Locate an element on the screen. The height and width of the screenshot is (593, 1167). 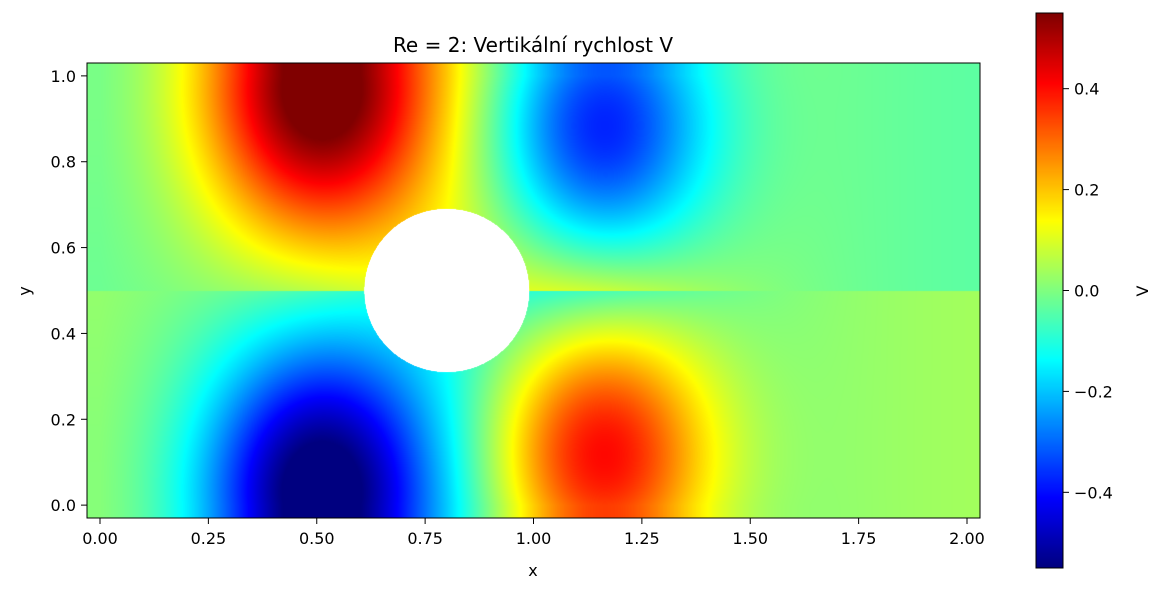
y-axis: 0.0 0.2 0.4 0.6 0.8 1.0 is located at coordinates (69, 291).